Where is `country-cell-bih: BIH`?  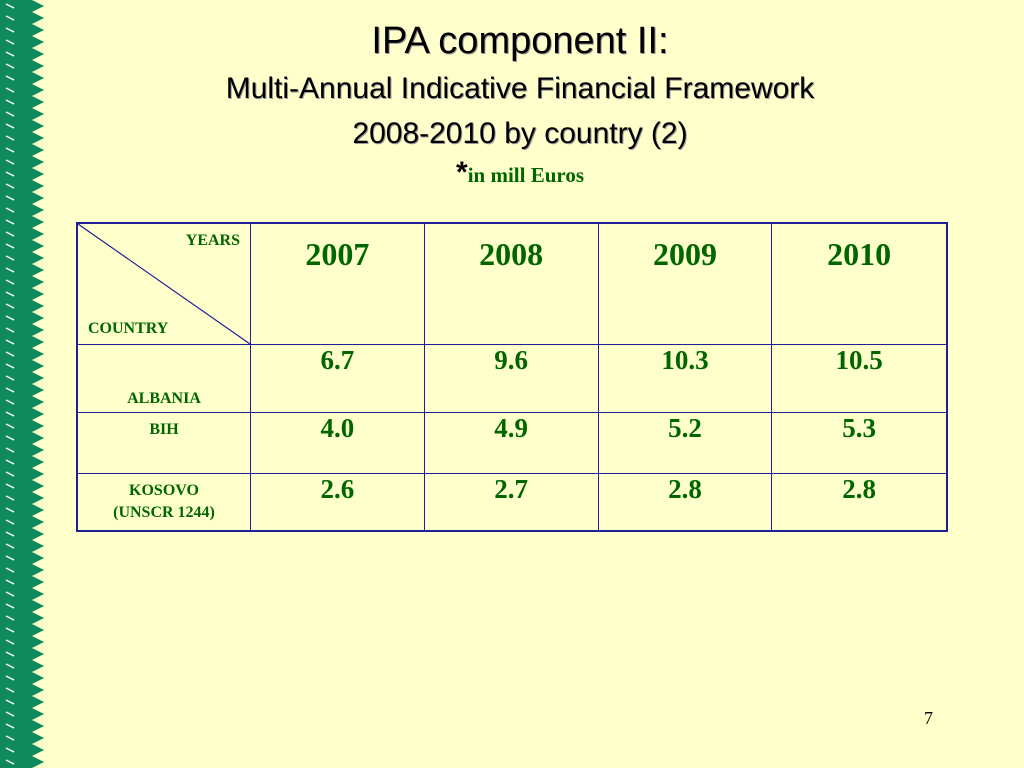 country-cell-bih: BIH is located at coordinates (163, 443).